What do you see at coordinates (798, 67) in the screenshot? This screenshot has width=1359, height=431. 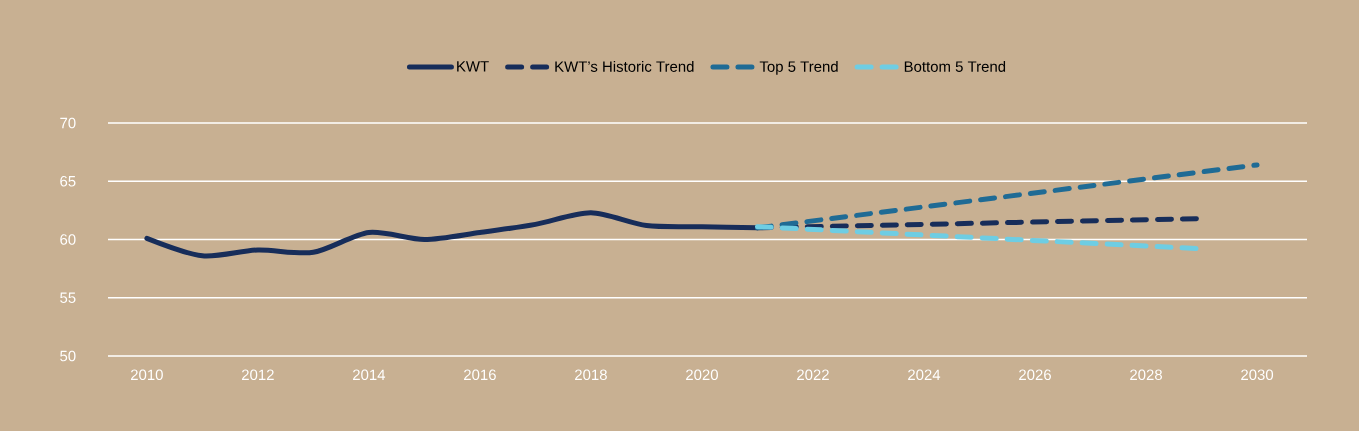 I see `legend-label: Top 5 Trend` at bounding box center [798, 67].